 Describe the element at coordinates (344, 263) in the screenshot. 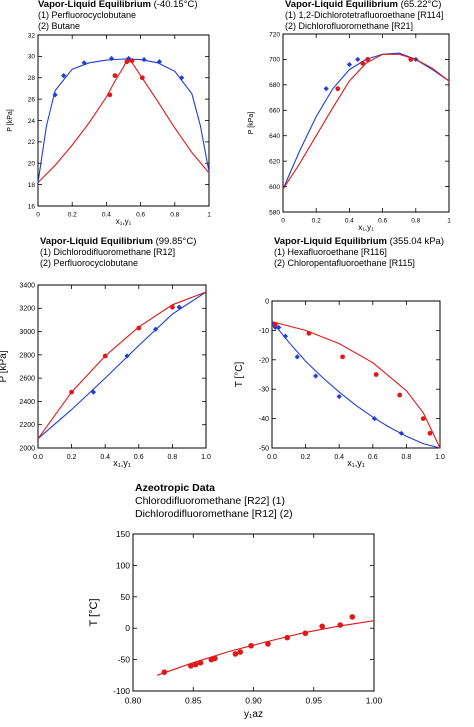

I see `legend-line-2: (2) Chloropentafluoroethane [R115]` at that location.